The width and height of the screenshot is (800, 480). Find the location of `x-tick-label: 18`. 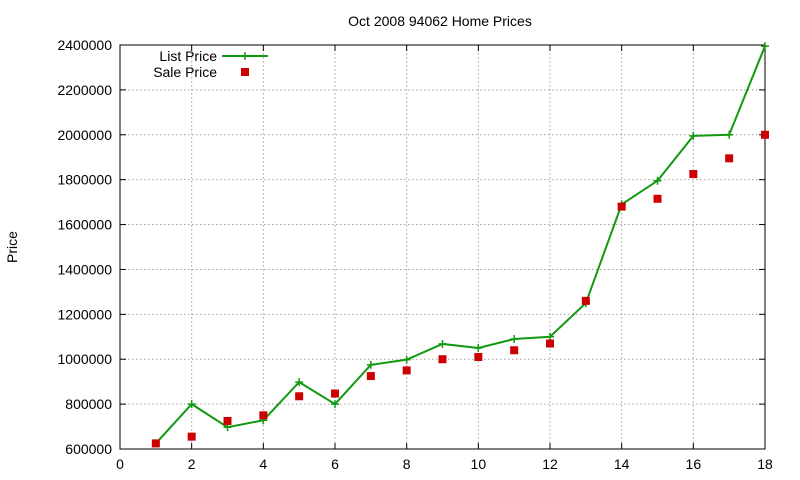

x-tick-label: 18 is located at coordinates (765, 464).